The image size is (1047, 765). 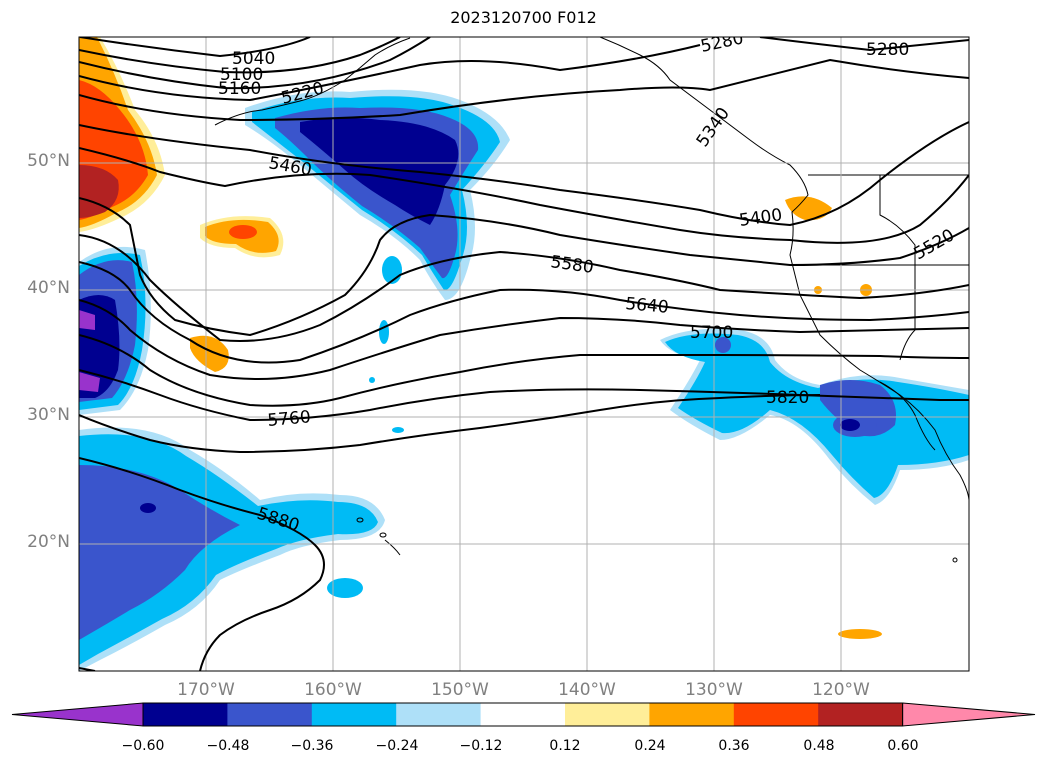 What do you see at coordinates (650, 746) in the screenshot?
I see `colorbar-tick-label: 0.24` at bounding box center [650, 746].